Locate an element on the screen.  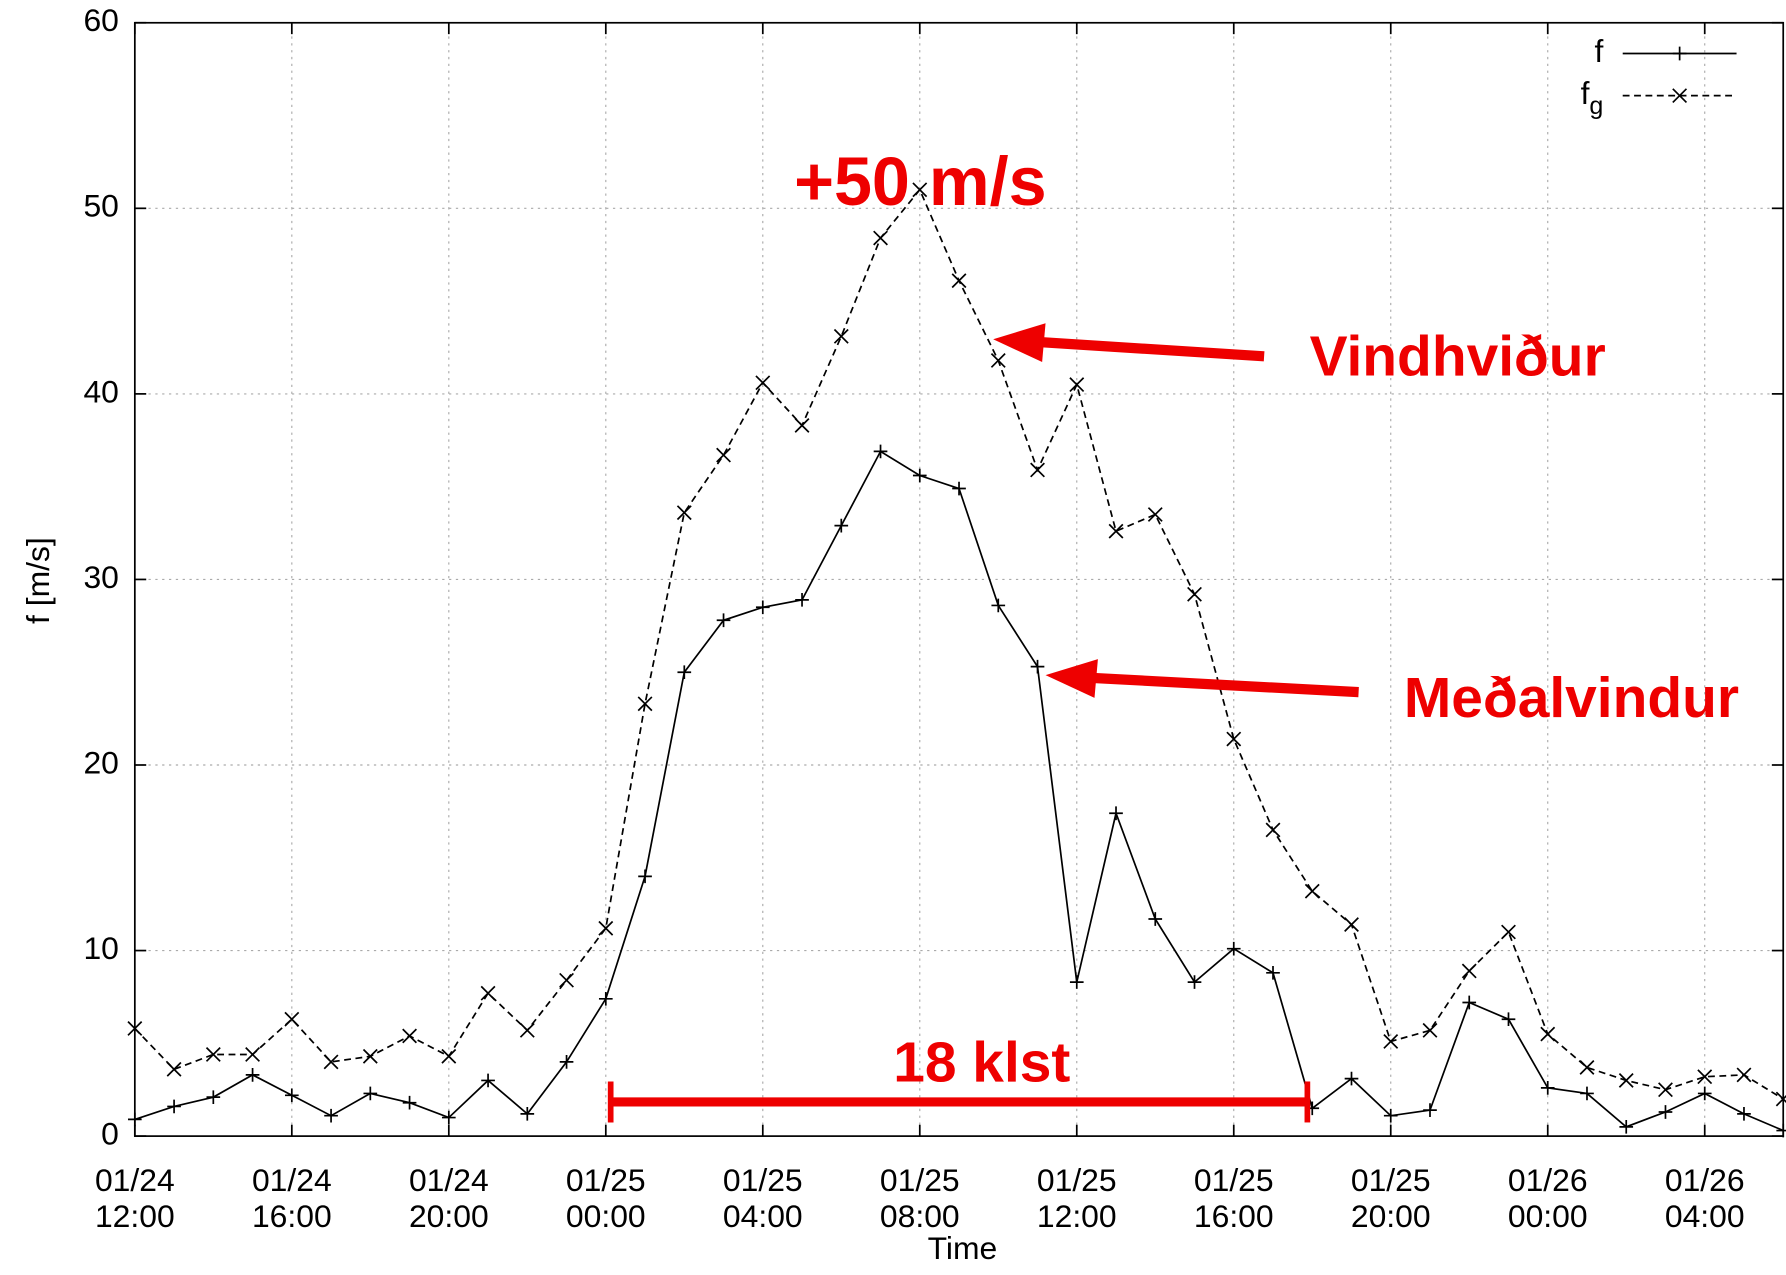
x-tick-label: 01/25 04:00 is located at coordinates (763, 1198).